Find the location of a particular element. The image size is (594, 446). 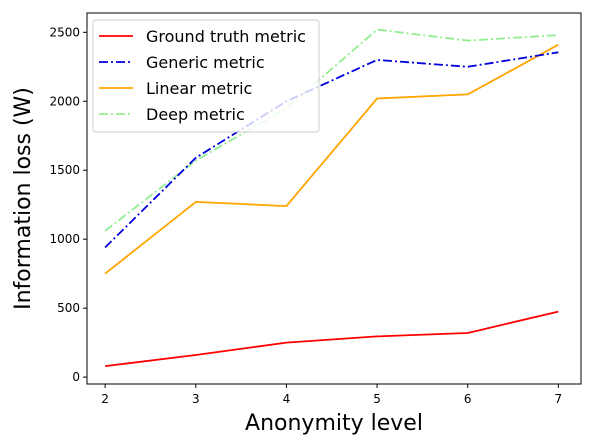

y-tick-label: 1000 is located at coordinates (64, 239).